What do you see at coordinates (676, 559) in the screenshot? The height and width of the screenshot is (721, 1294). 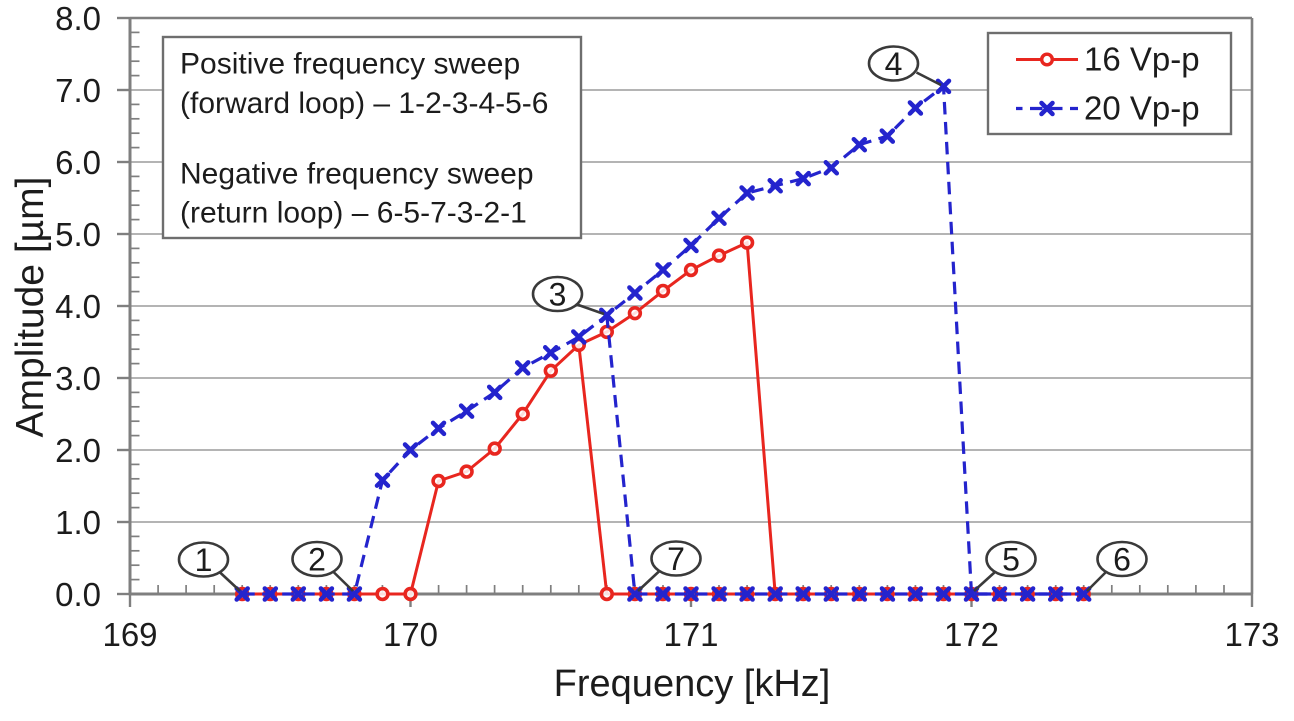 I see `svg-text: 7` at bounding box center [676, 559].